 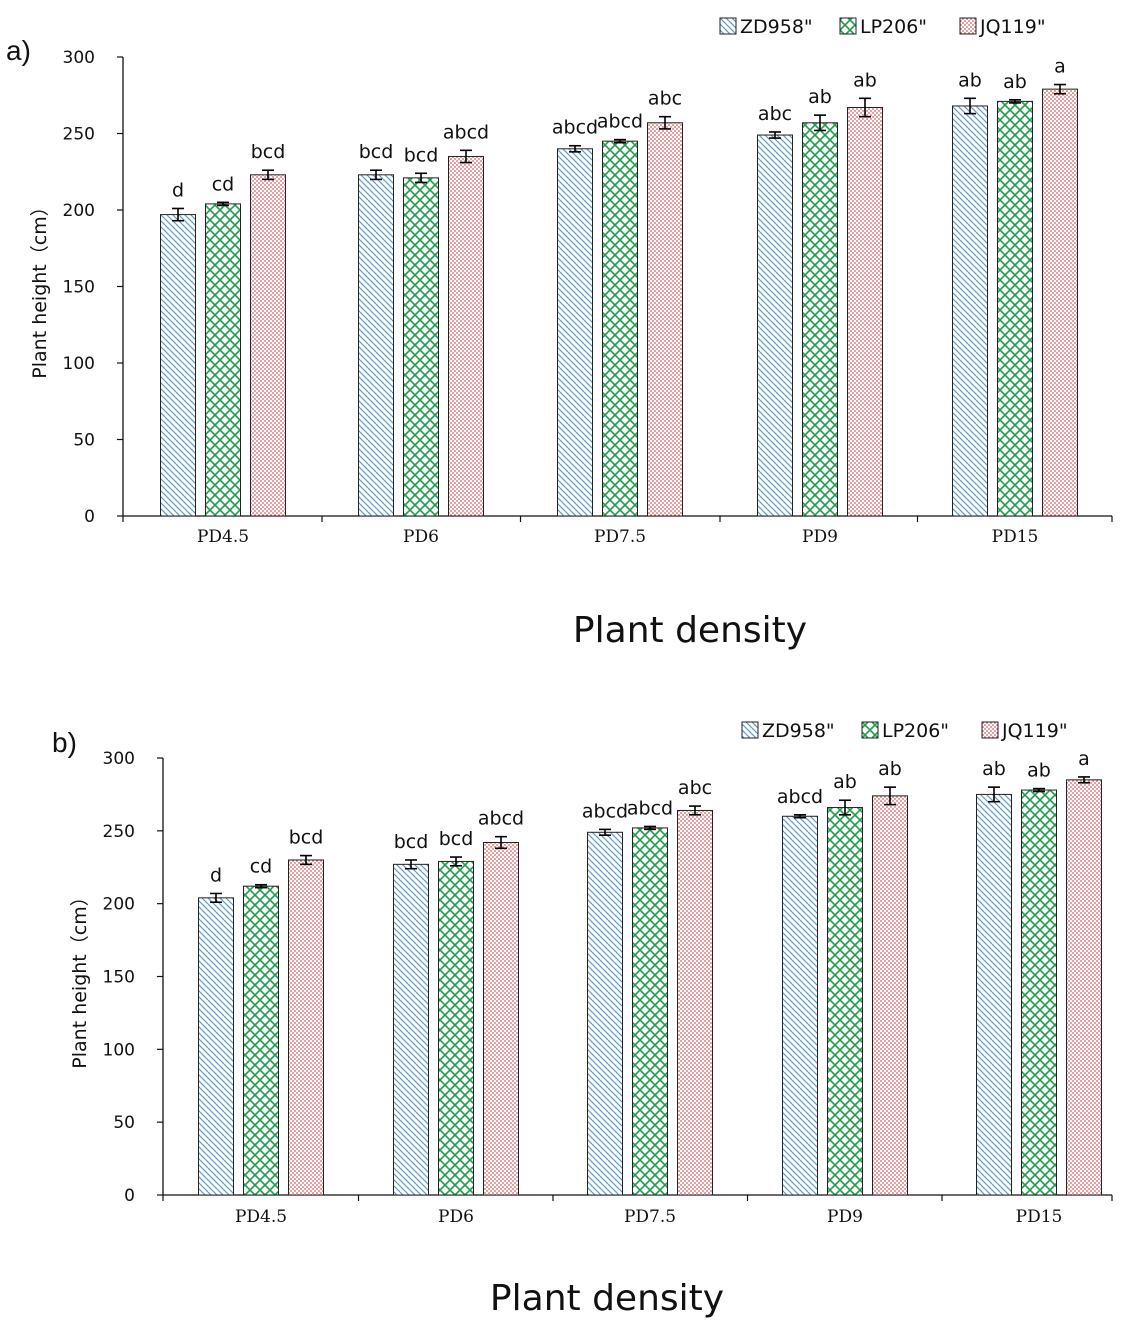 What do you see at coordinates (178, 190) in the screenshot?
I see `significance-label-a: d` at bounding box center [178, 190].